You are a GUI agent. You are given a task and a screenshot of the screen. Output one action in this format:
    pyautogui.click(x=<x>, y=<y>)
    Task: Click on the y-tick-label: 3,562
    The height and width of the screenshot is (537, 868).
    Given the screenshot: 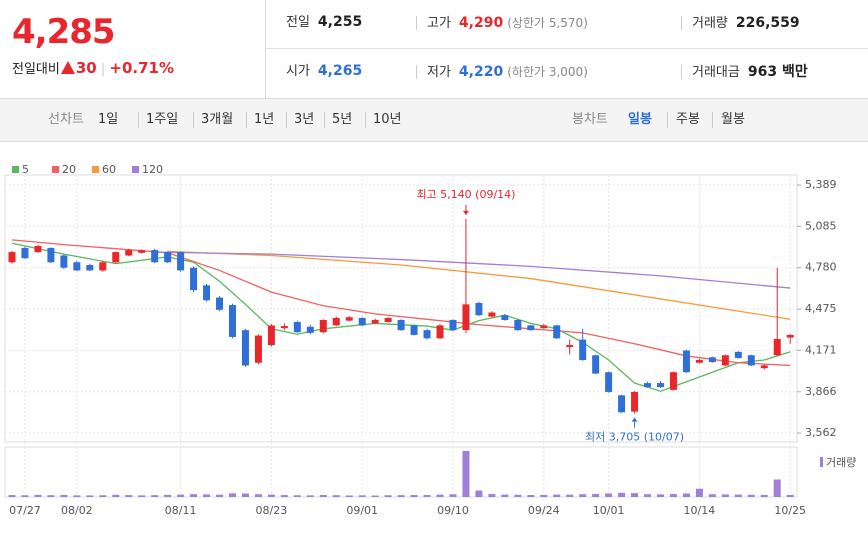 What is the action you would take?
    pyautogui.click(x=821, y=432)
    